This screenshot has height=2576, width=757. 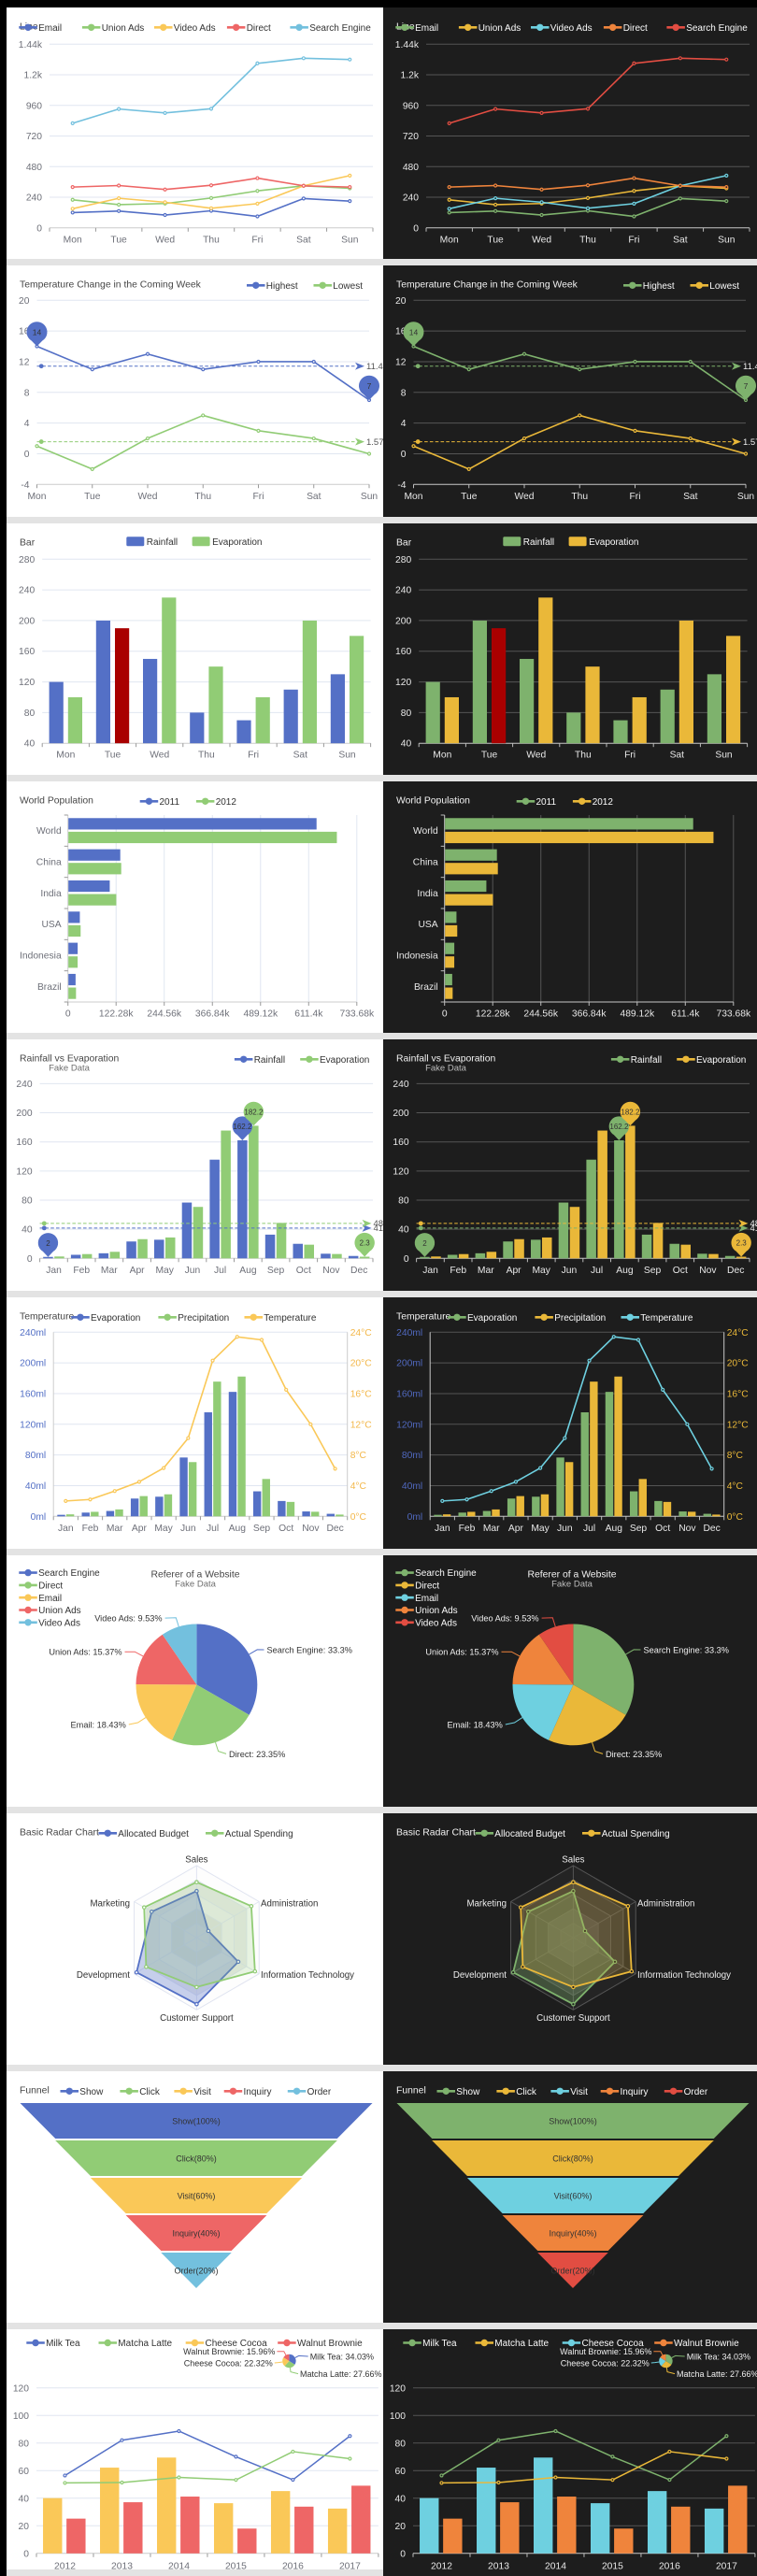 What do you see at coordinates (735, 1486) in the screenshot?
I see `svg-text: 4°C` at bounding box center [735, 1486].